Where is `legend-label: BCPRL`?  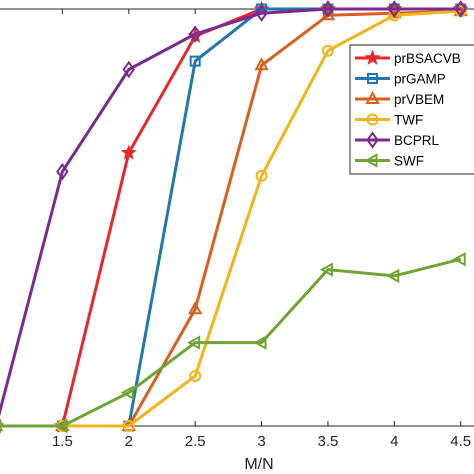
legend-label: BCPRL is located at coordinates (417, 140).